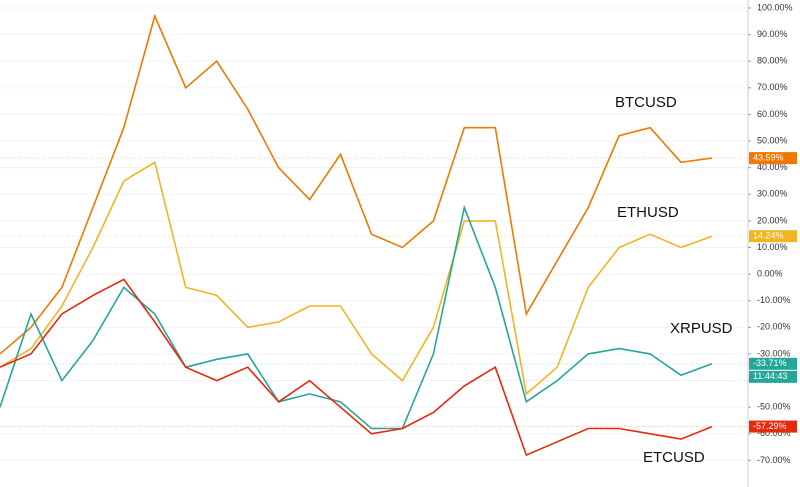  What do you see at coordinates (772, 114) in the screenshot?
I see `y-tick-label: 60.00%` at bounding box center [772, 114].